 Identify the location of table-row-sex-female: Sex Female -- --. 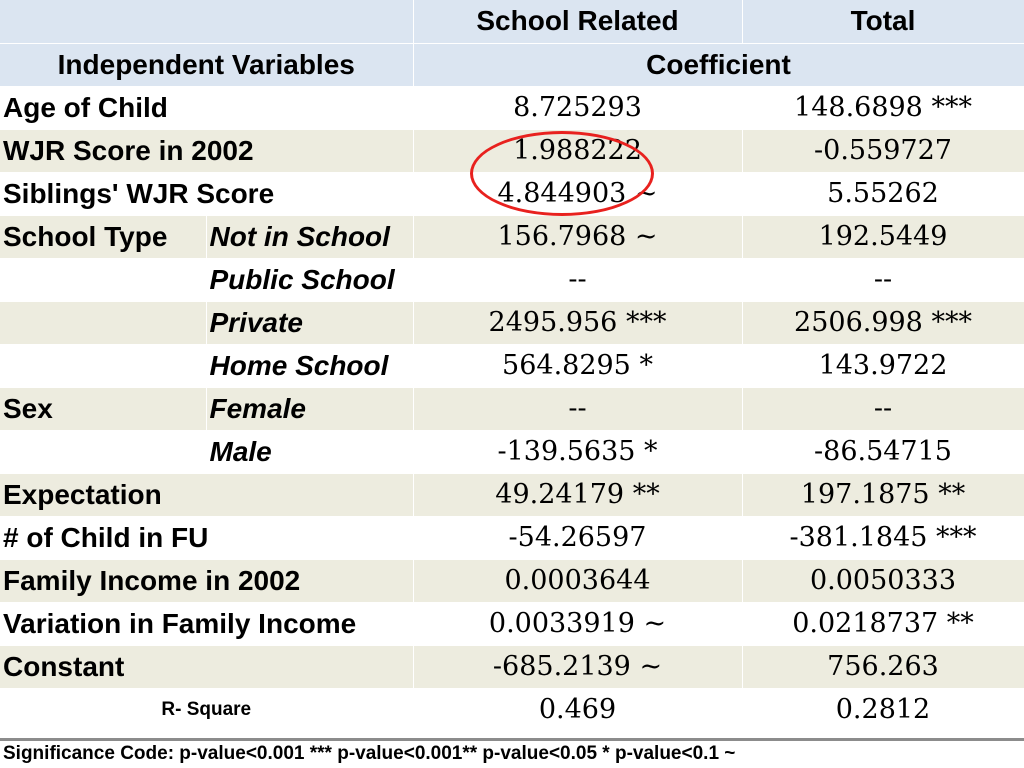
(512, 409).